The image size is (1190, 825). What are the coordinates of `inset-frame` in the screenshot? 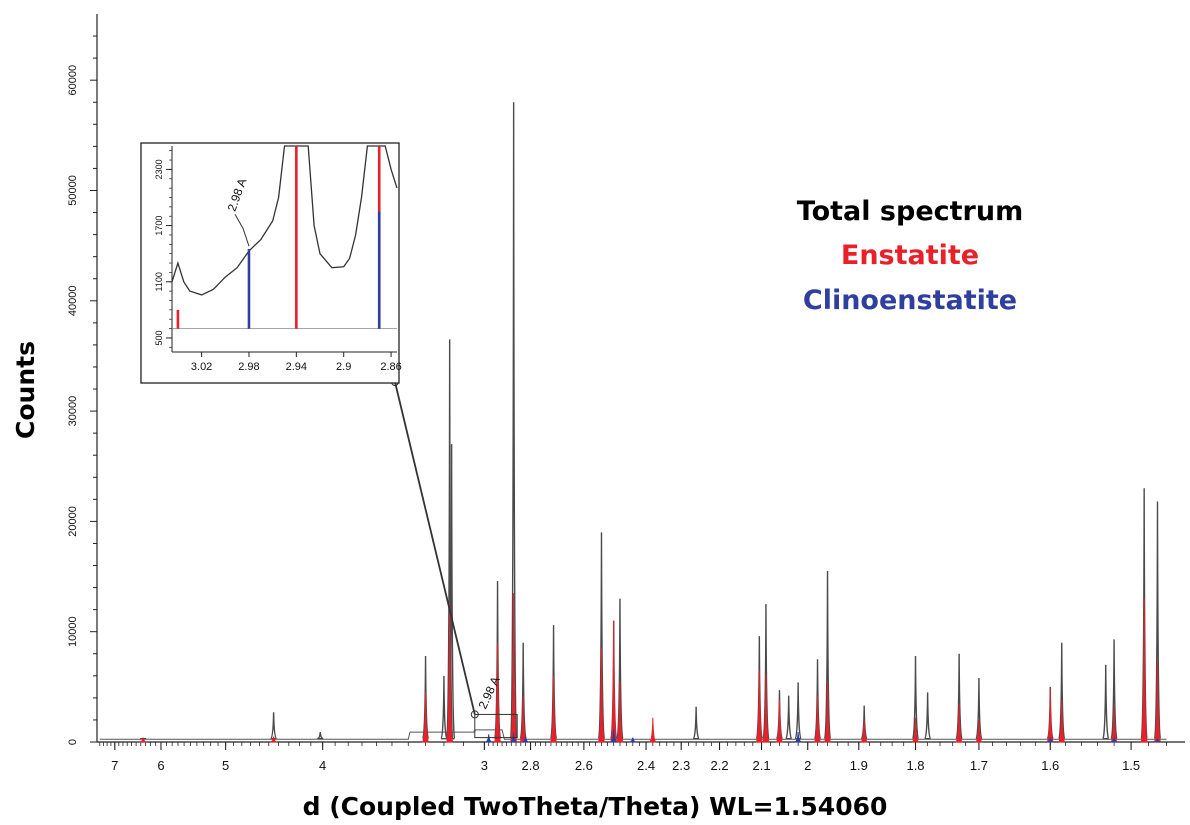 It's located at (270, 263).